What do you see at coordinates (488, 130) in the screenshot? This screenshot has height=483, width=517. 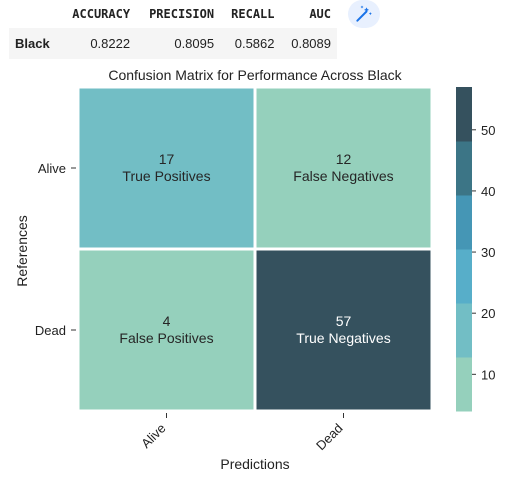 I see `colorbar-tick-label: 50` at bounding box center [488, 130].